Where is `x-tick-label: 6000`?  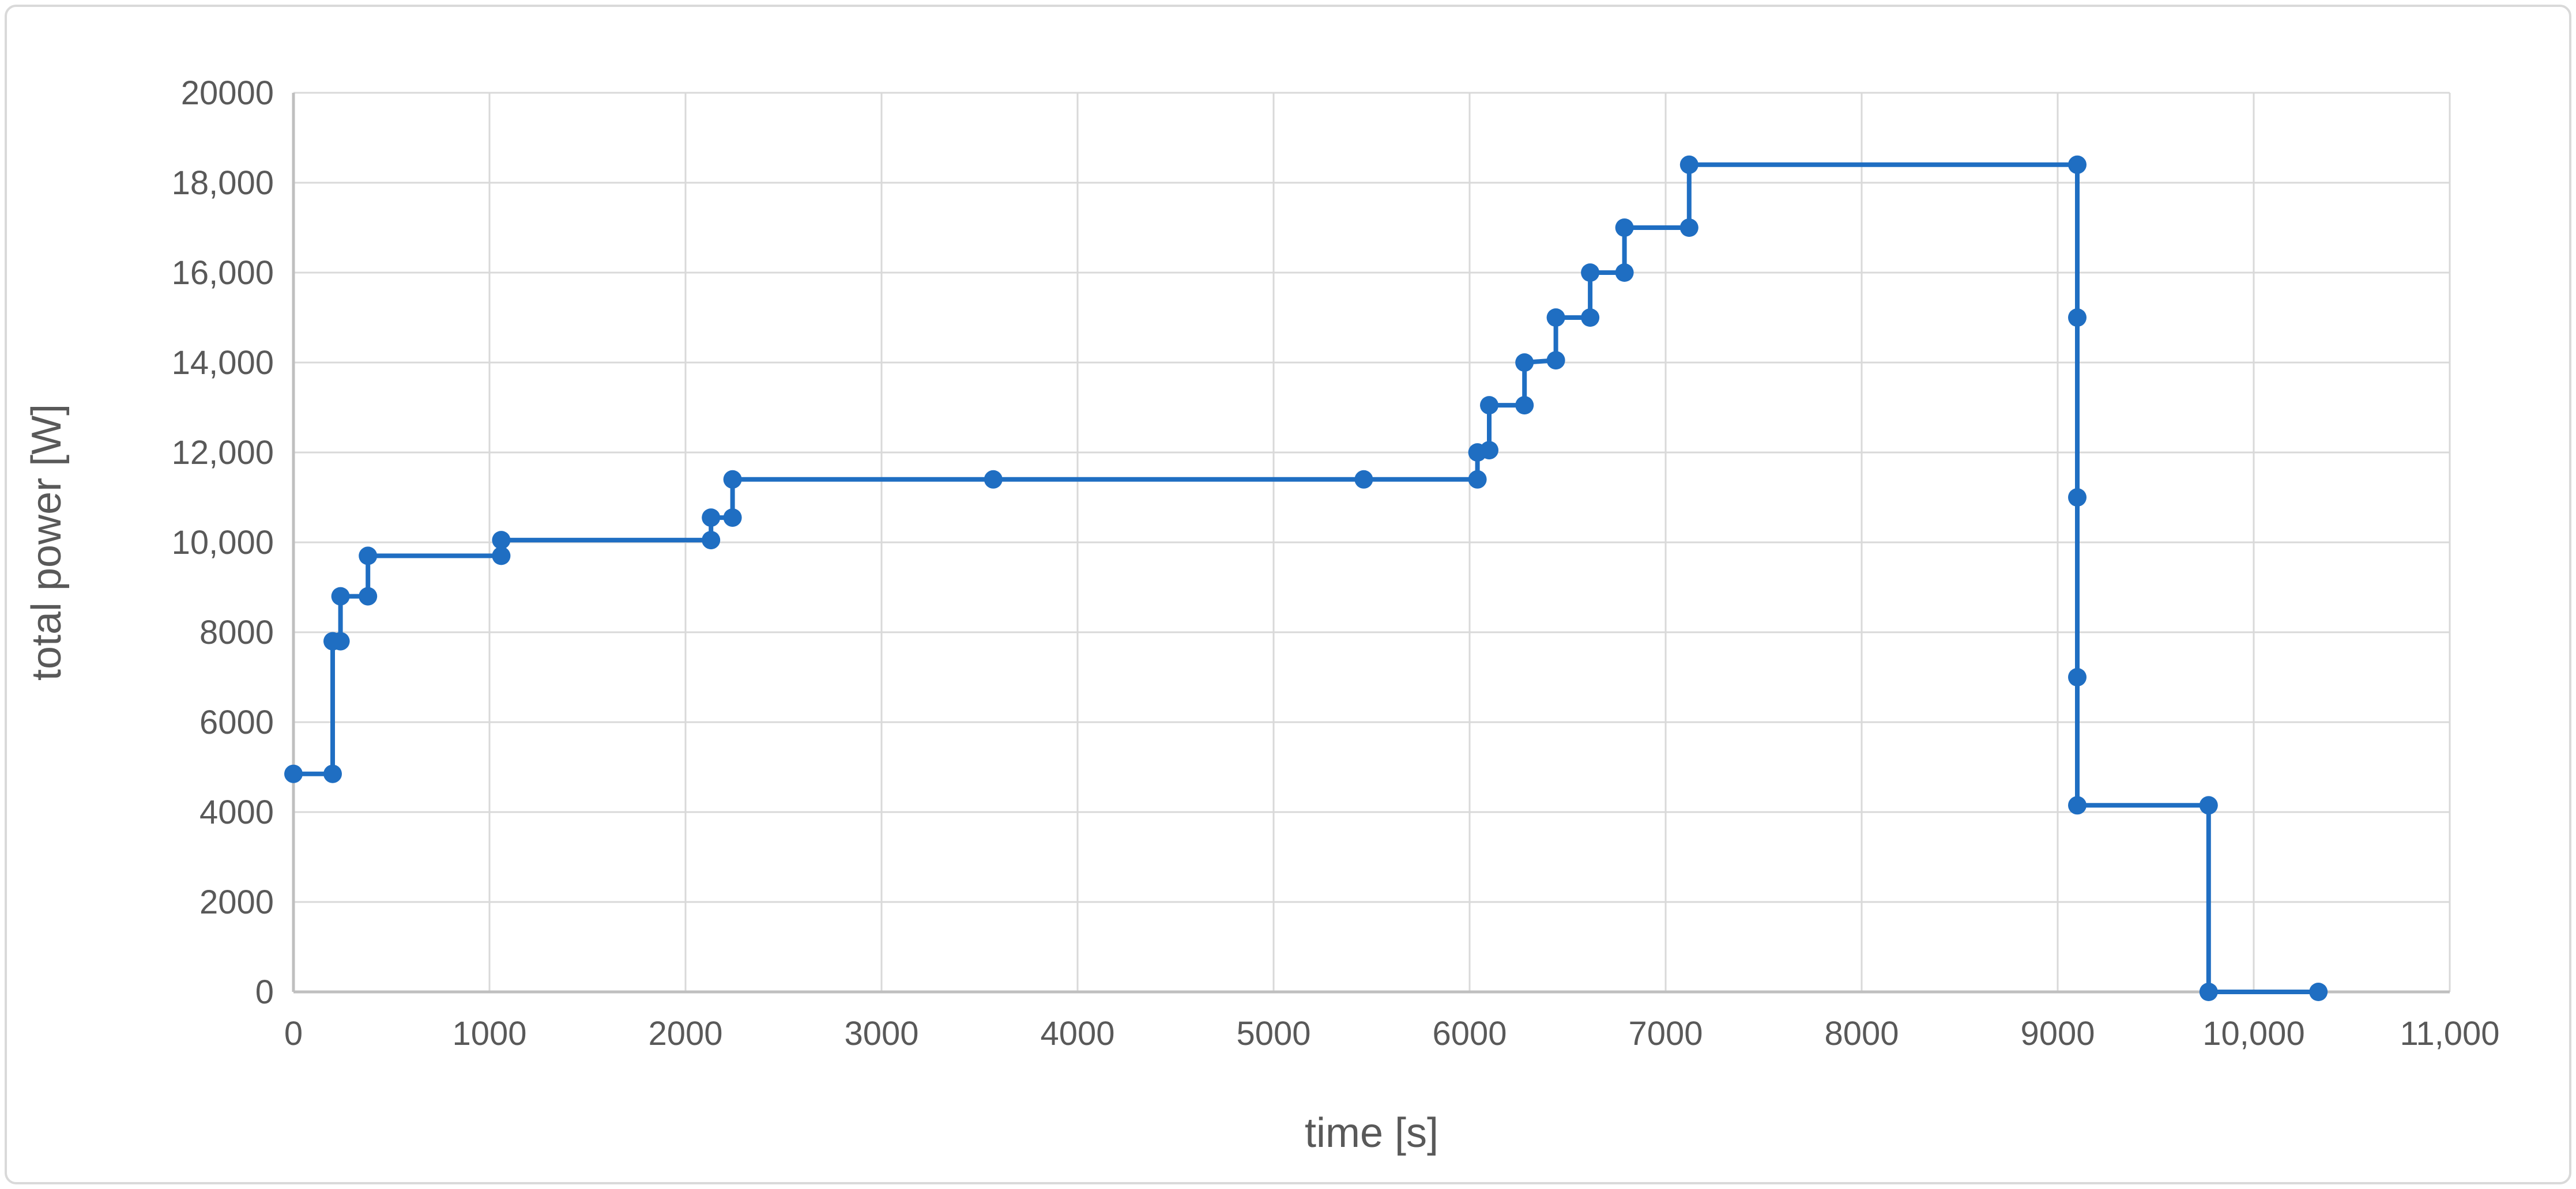
x-tick-label: 6000 is located at coordinates (1469, 1033).